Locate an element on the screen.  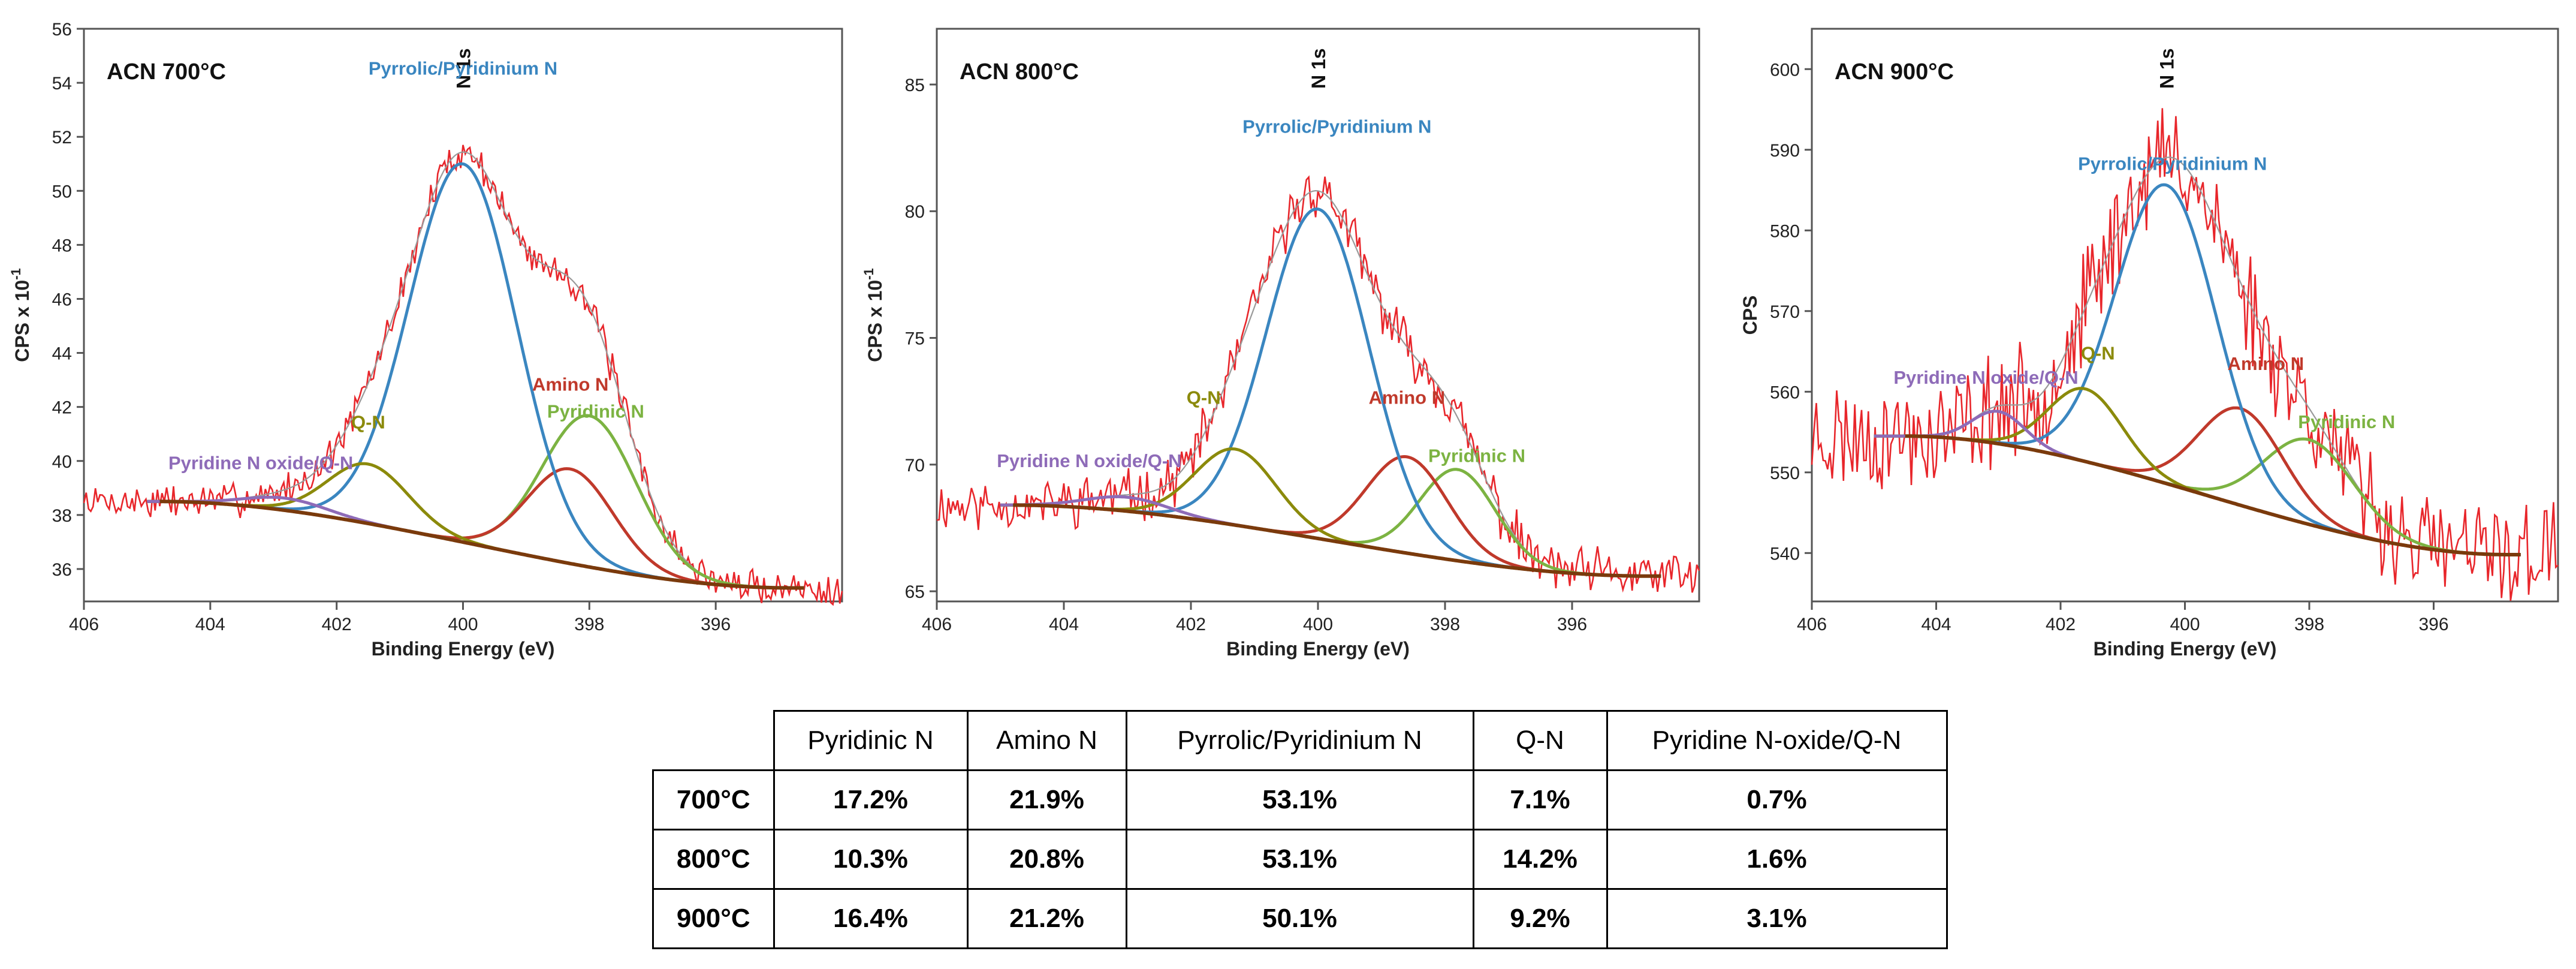
table-cell: 17.2% is located at coordinates (871, 800).